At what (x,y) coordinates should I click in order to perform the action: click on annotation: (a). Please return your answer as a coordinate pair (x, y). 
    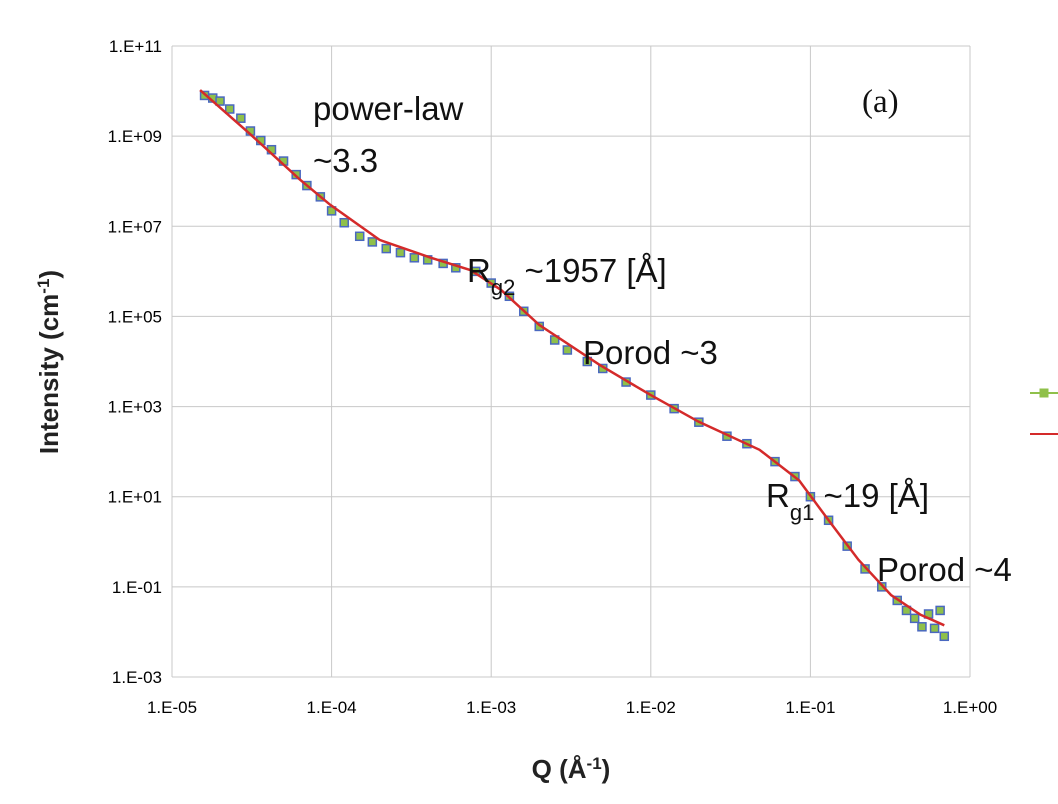
    Looking at the image, I should click on (880, 102).